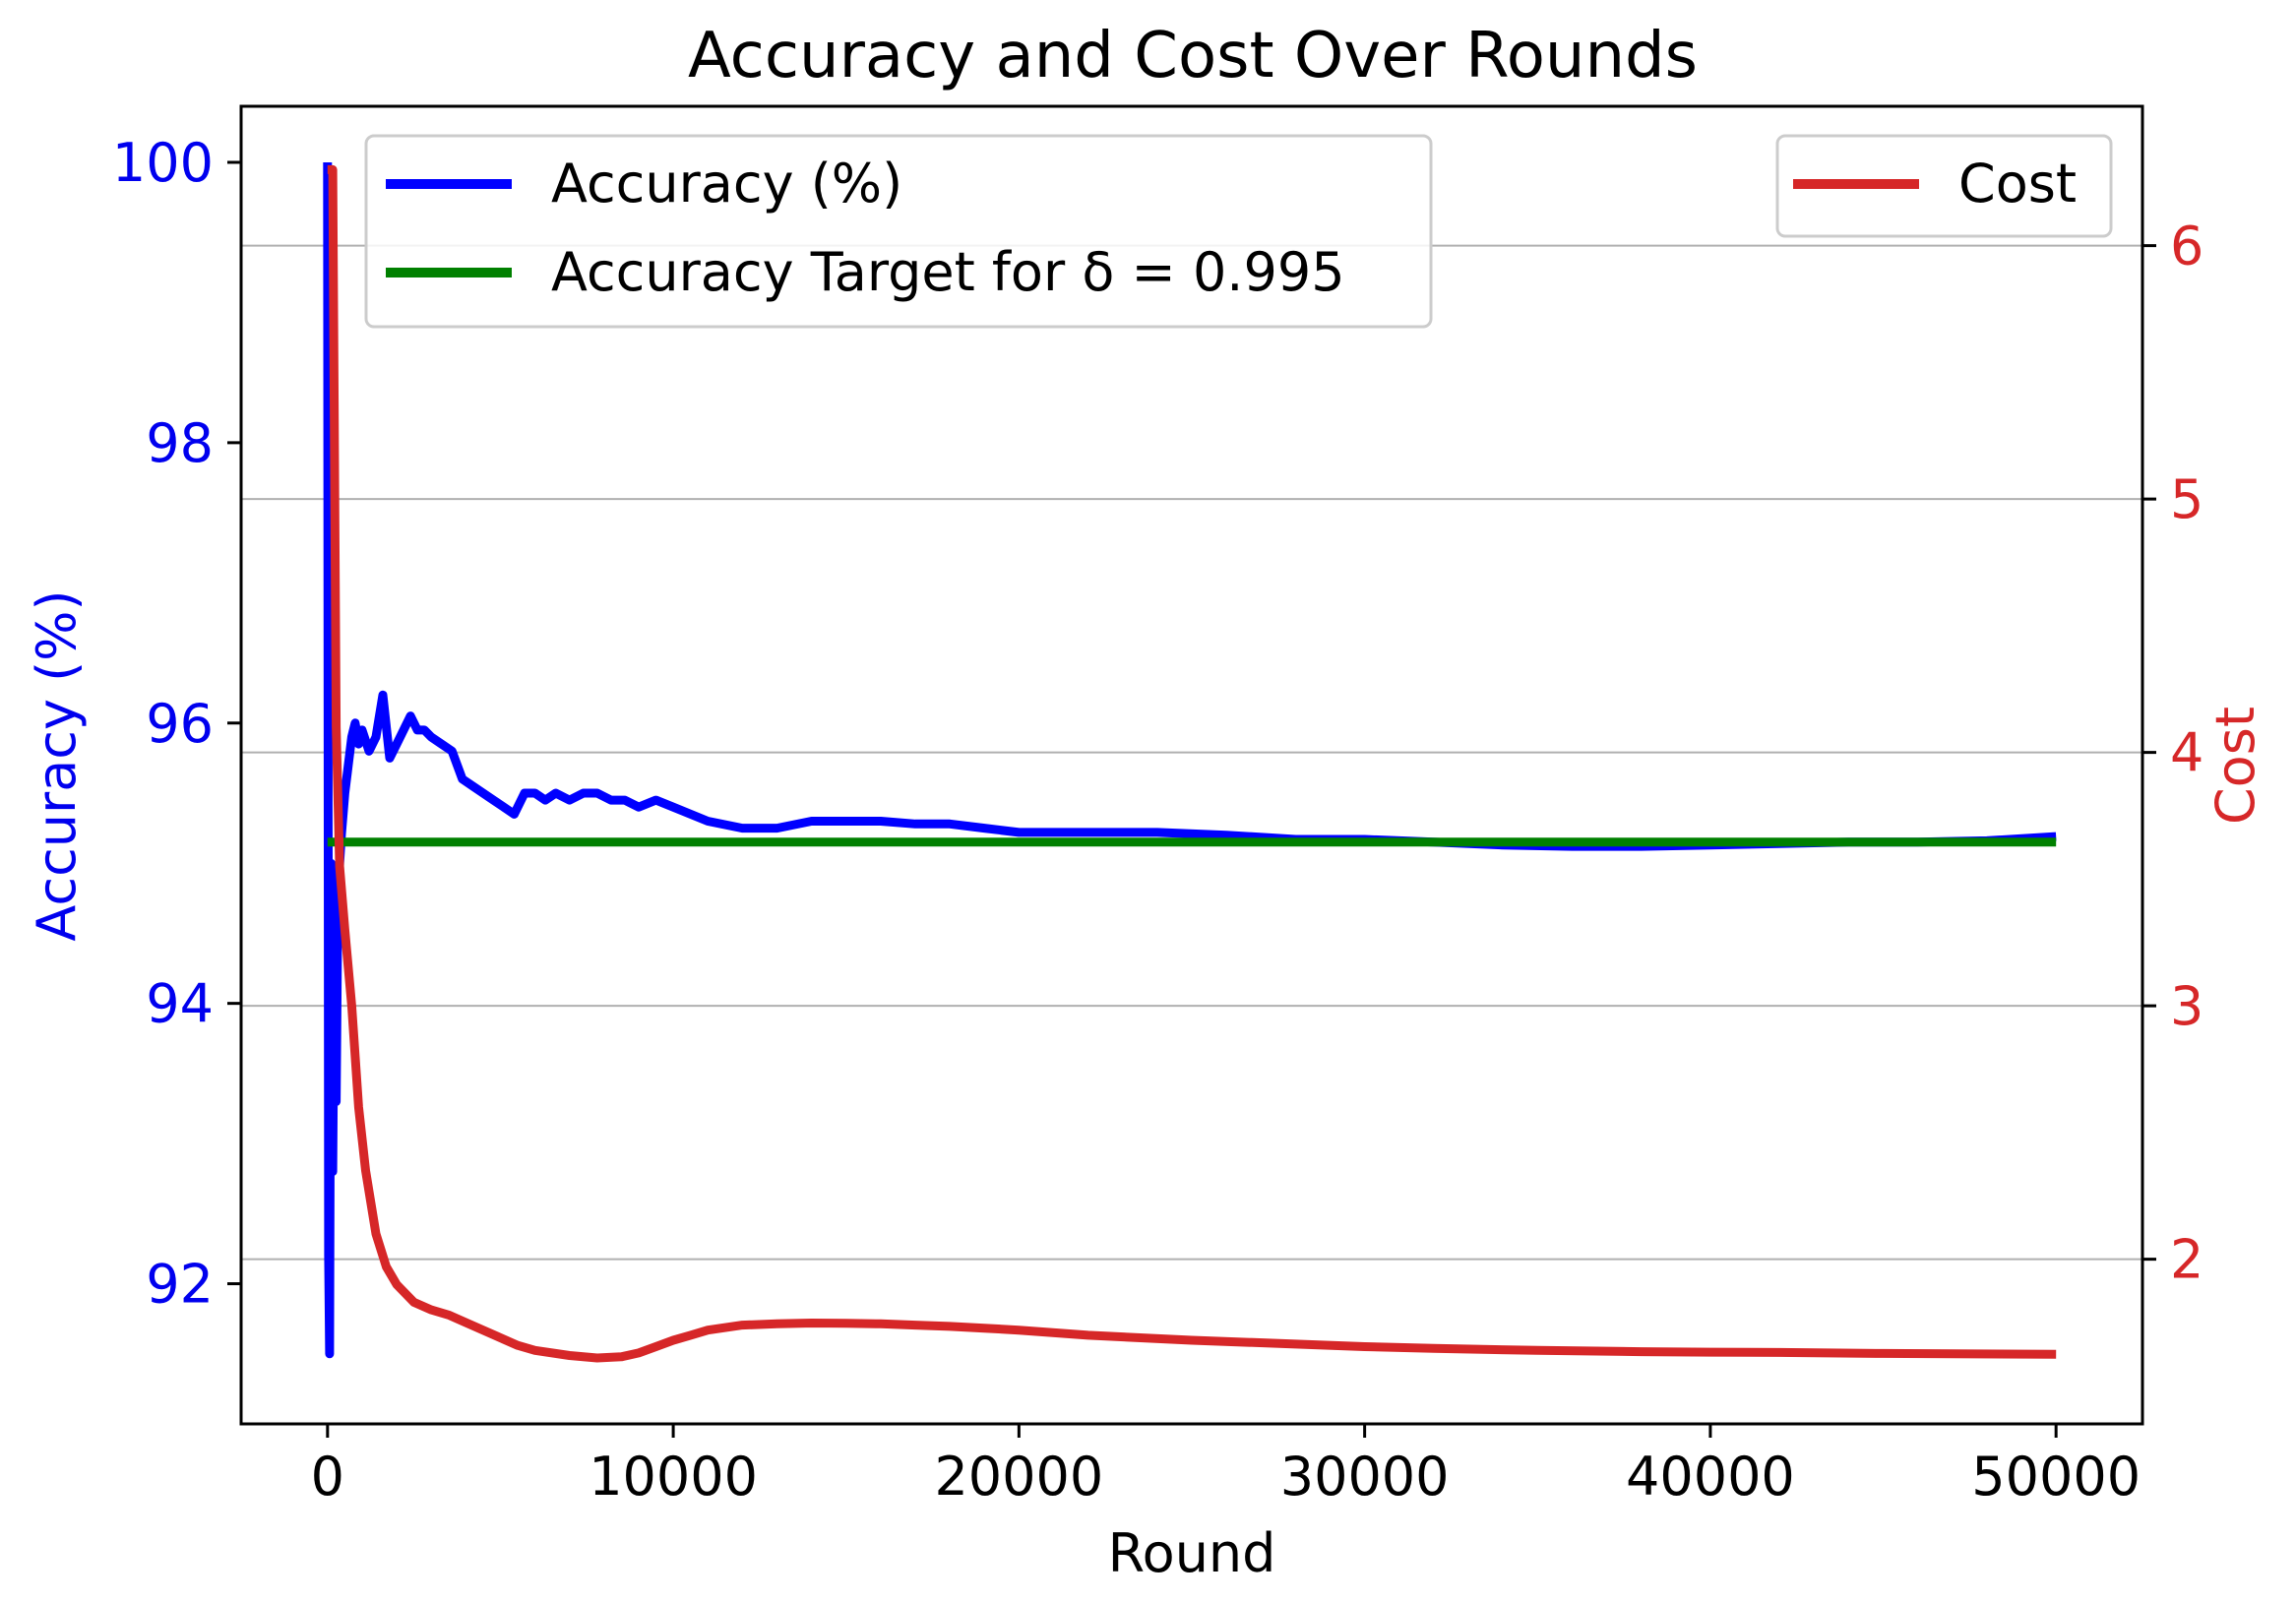 The image size is (2296, 1603). Describe the element at coordinates (2235, 766) in the screenshot. I see `y-axis-right-label: Cost` at that location.